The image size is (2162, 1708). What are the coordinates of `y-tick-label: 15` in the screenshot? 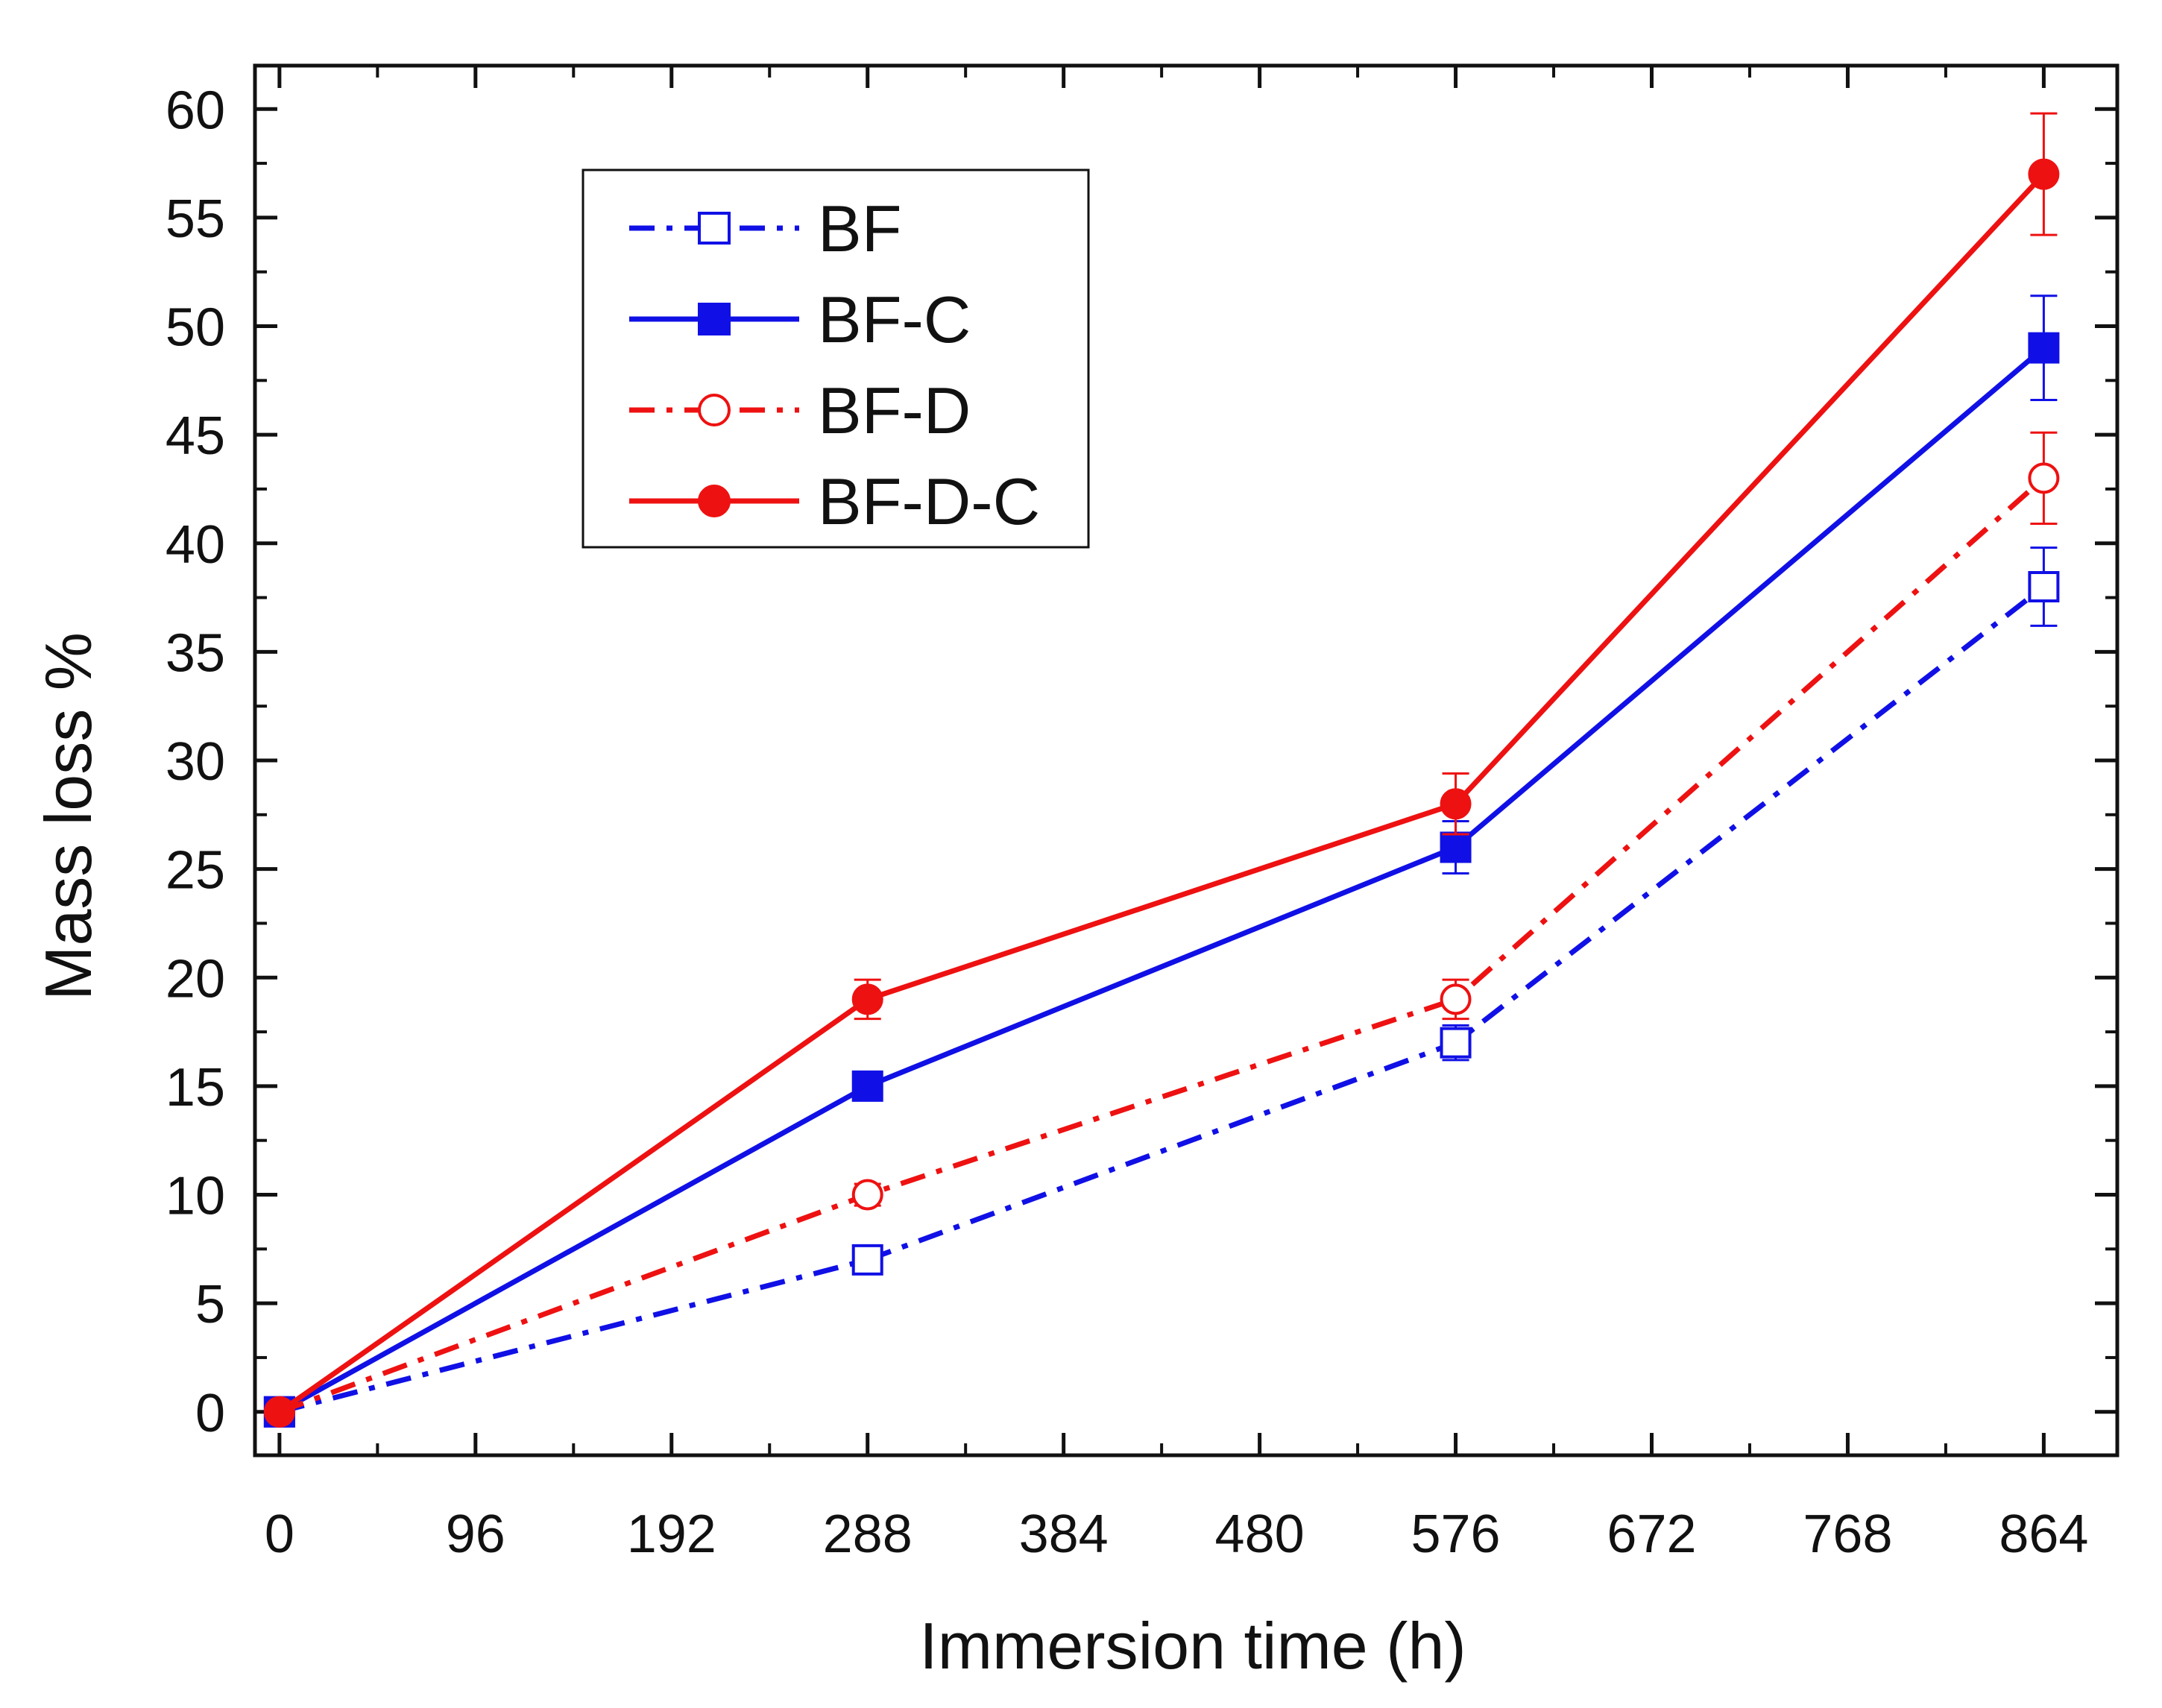 It's located at (195, 1088).